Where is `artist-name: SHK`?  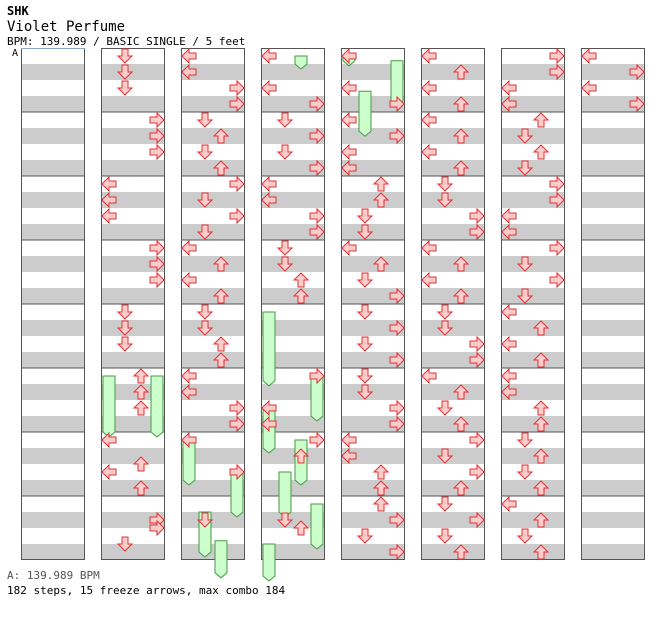 artist-name: SHK is located at coordinates (18, 11).